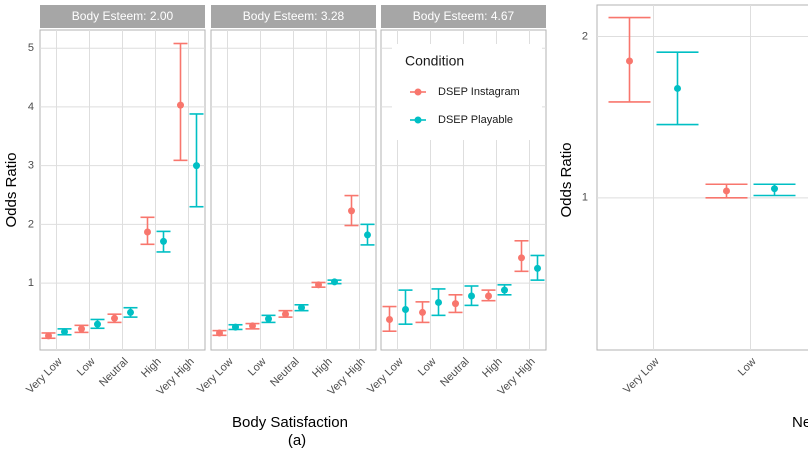 This screenshot has height=455, width=808. I want to click on y-tick-label: 4, so click(31, 107).